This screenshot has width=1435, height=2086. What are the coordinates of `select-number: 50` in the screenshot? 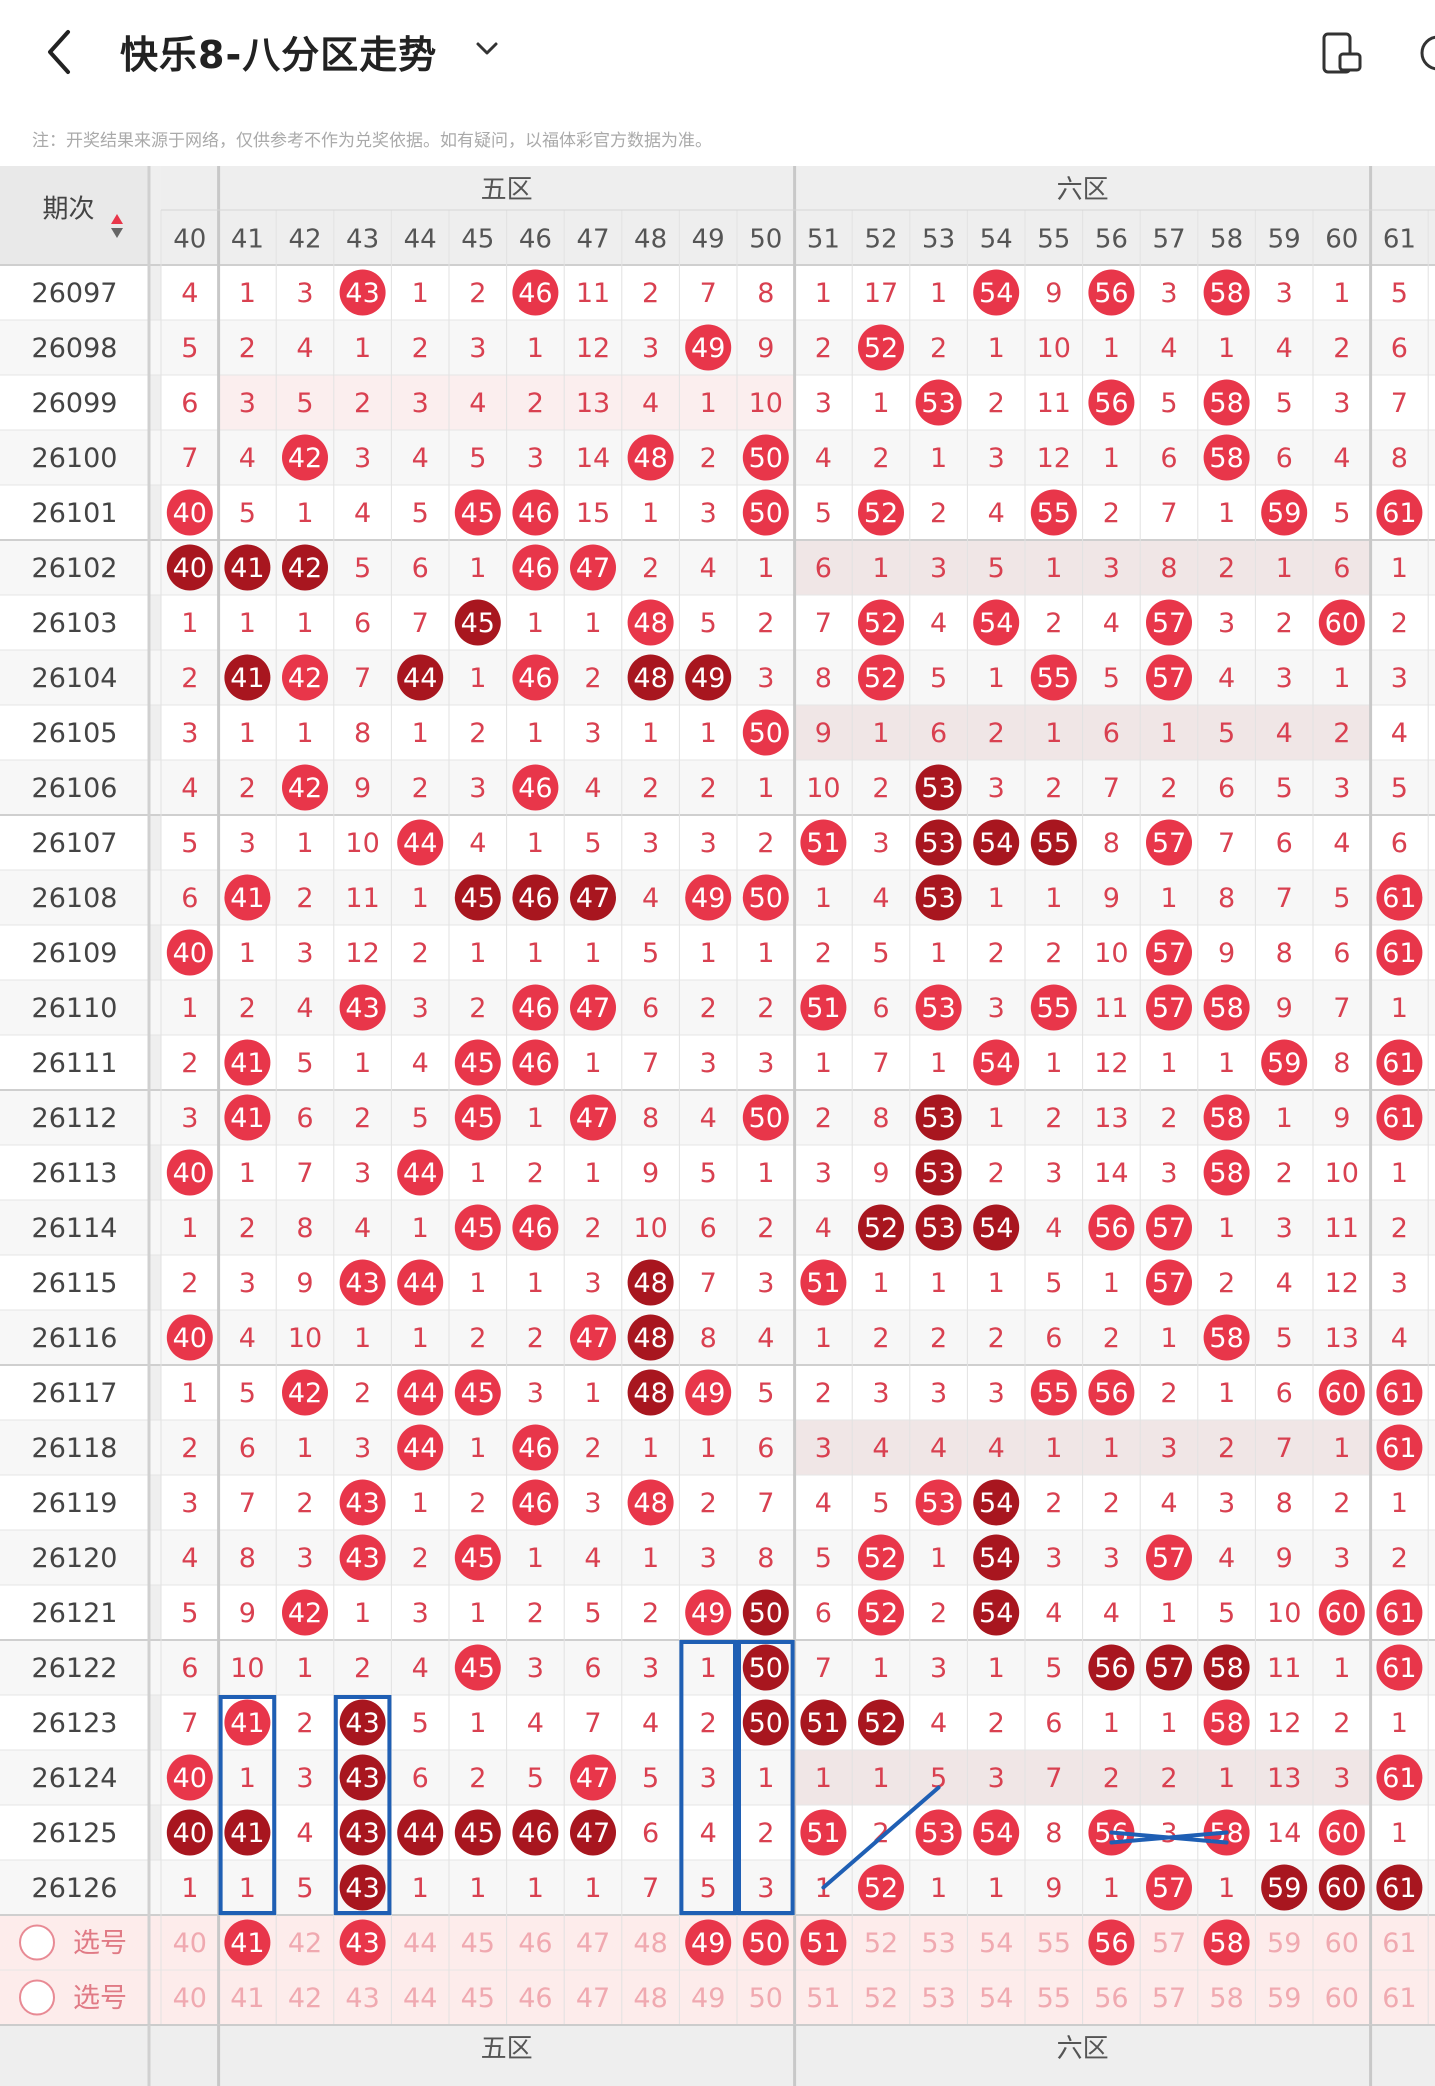 It's located at (766, 1998).